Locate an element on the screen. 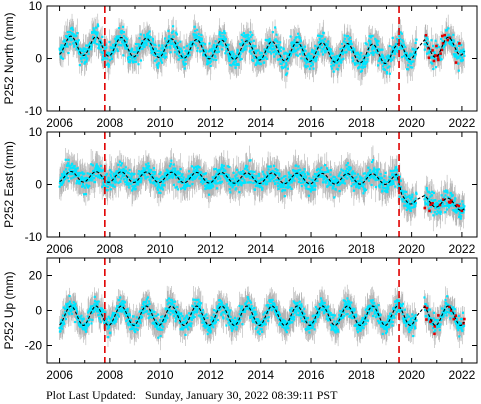 This screenshot has height=404, width=481. x-tick-label: 2018 is located at coordinates (361, 123).